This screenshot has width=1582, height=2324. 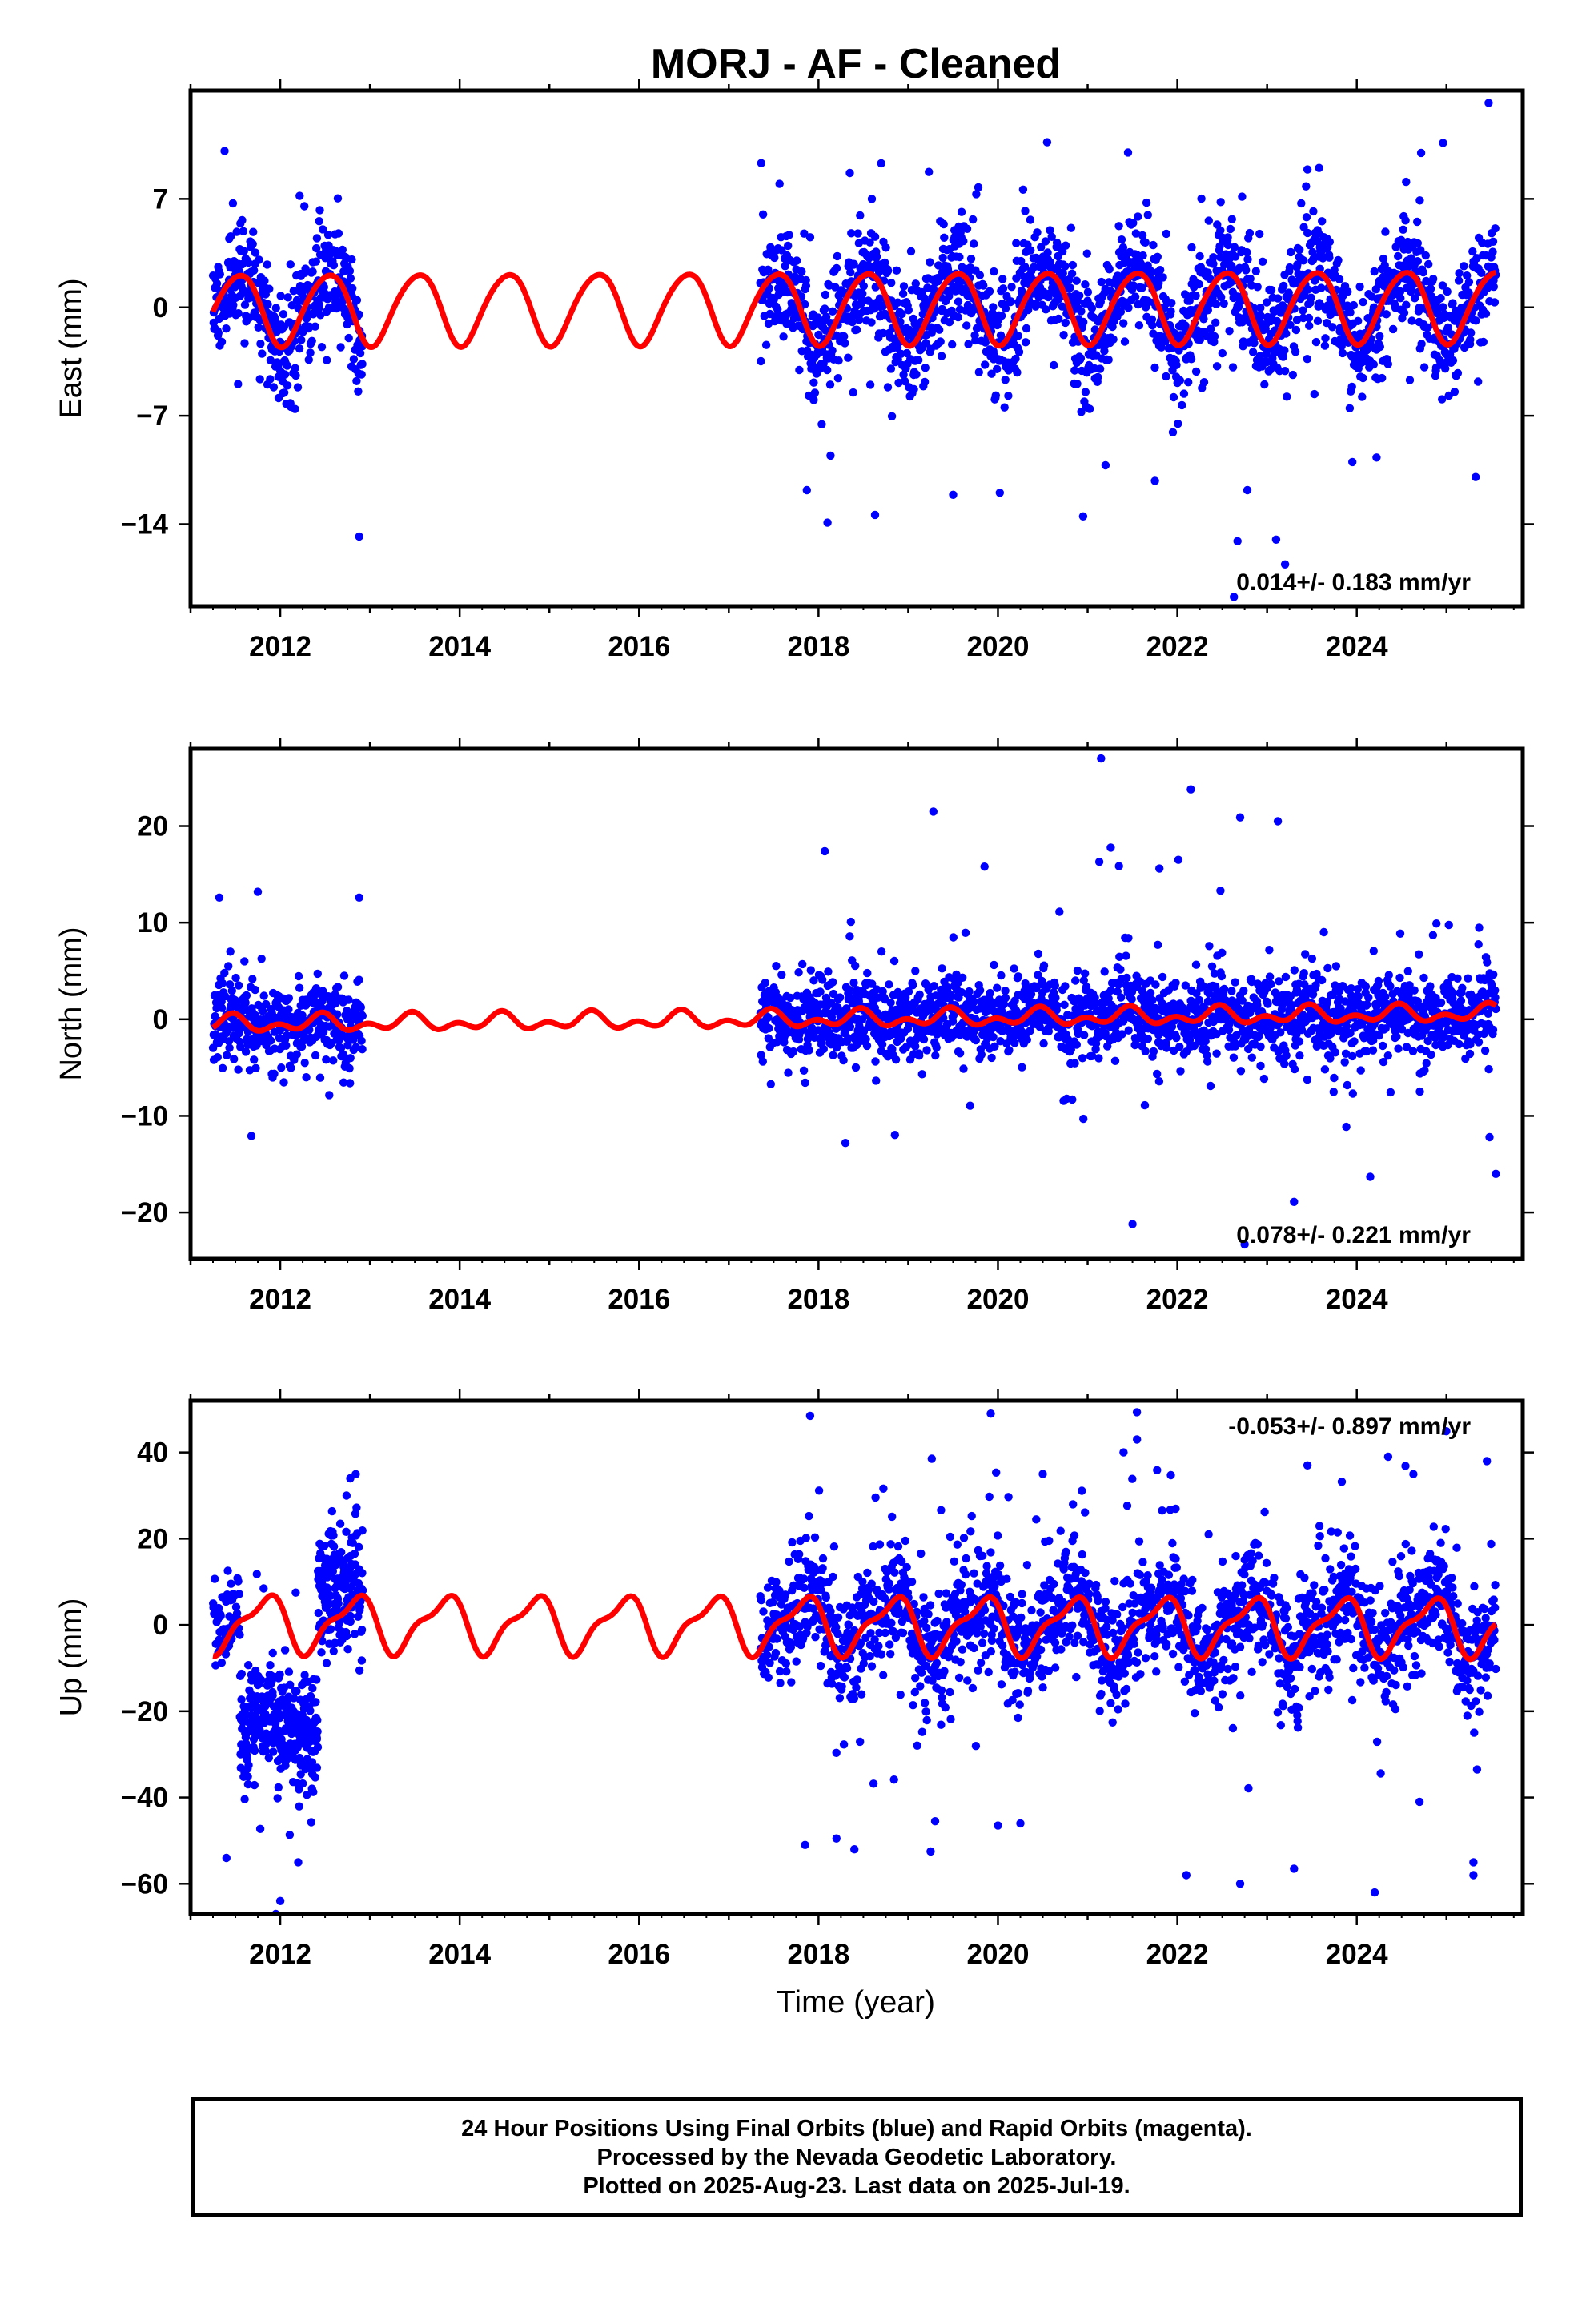 I want to click on x-tick-label: 2012, so click(x=280, y=646).